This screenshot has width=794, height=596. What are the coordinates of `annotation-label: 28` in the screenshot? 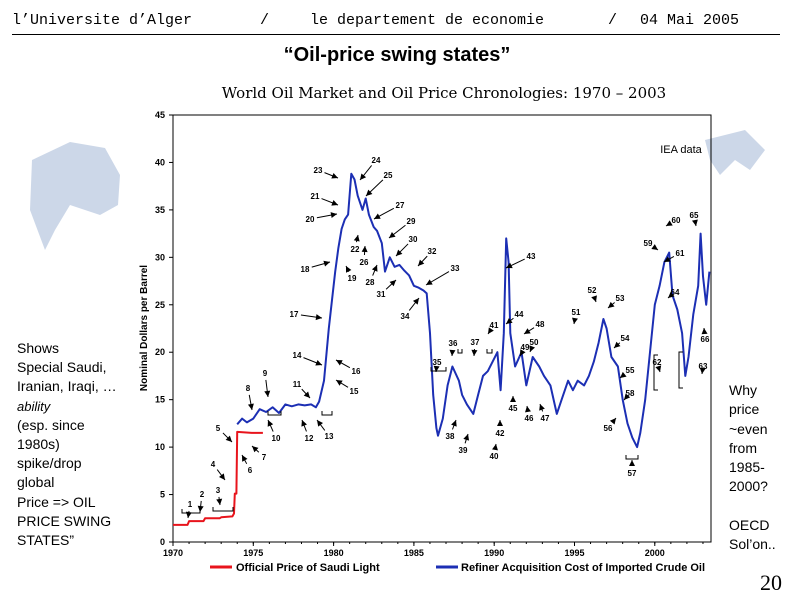 It's located at (370, 282).